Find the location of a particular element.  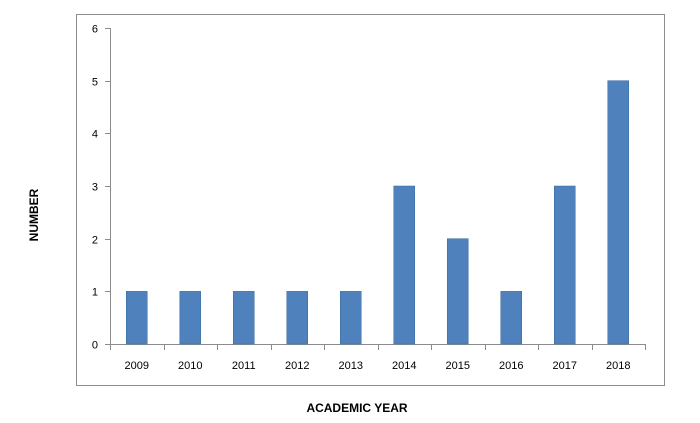

y-tick-label: 1 is located at coordinates (95, 293).